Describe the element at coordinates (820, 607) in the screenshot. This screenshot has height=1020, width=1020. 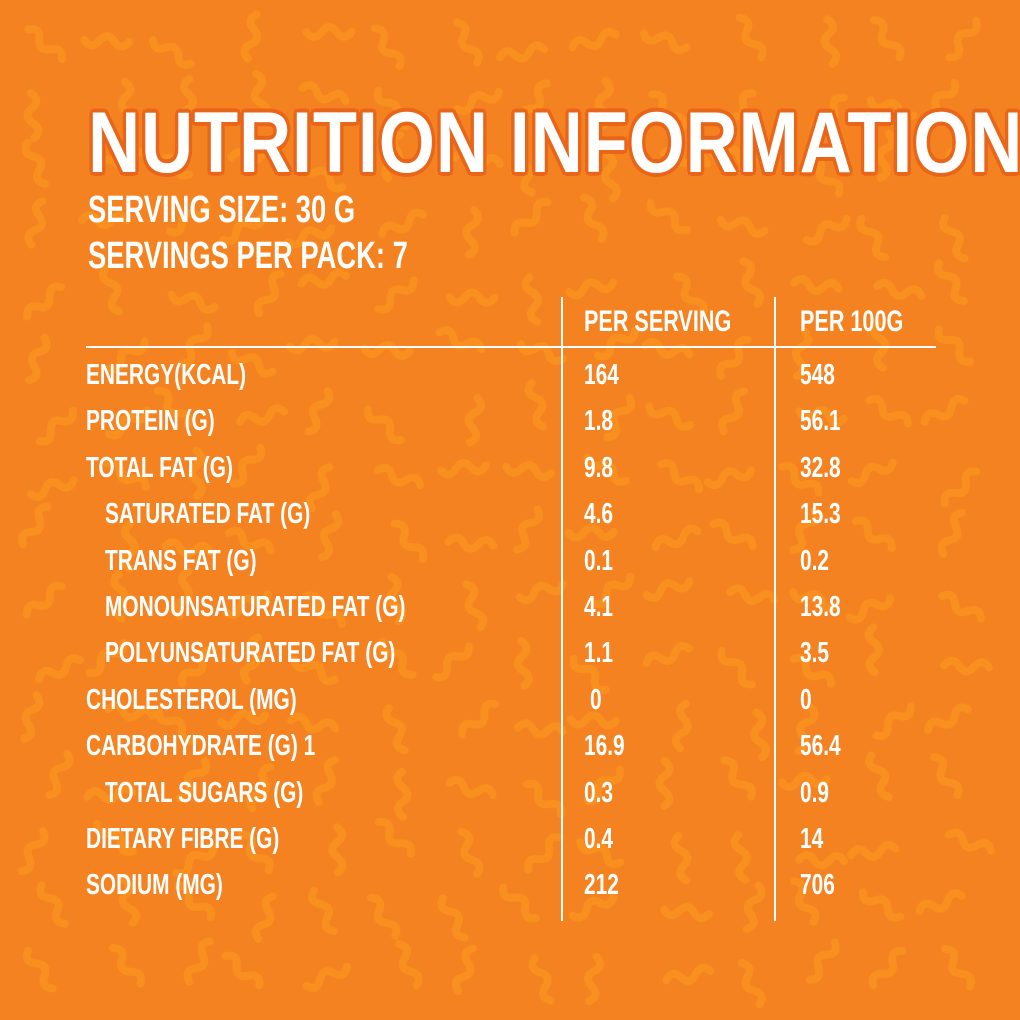
I see `per-100g-value: 13.8` at that location.